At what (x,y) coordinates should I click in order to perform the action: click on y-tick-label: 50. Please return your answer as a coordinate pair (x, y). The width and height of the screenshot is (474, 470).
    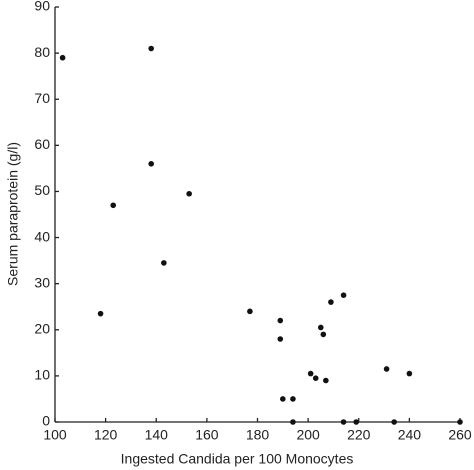
    Looking at the image, I should click on (42, 190).